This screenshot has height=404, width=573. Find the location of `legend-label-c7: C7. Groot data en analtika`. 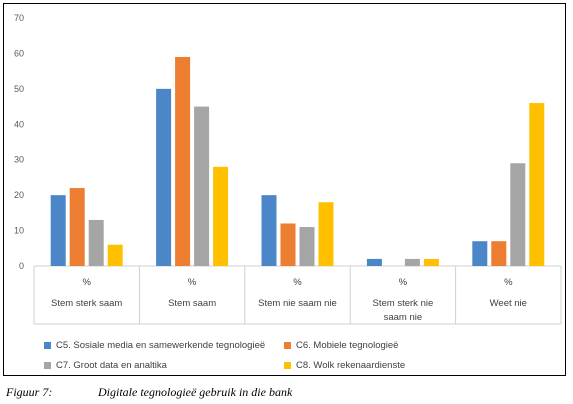

legend-label-c7: C7. Groot data en analtika is located at coordinates (111, 365).